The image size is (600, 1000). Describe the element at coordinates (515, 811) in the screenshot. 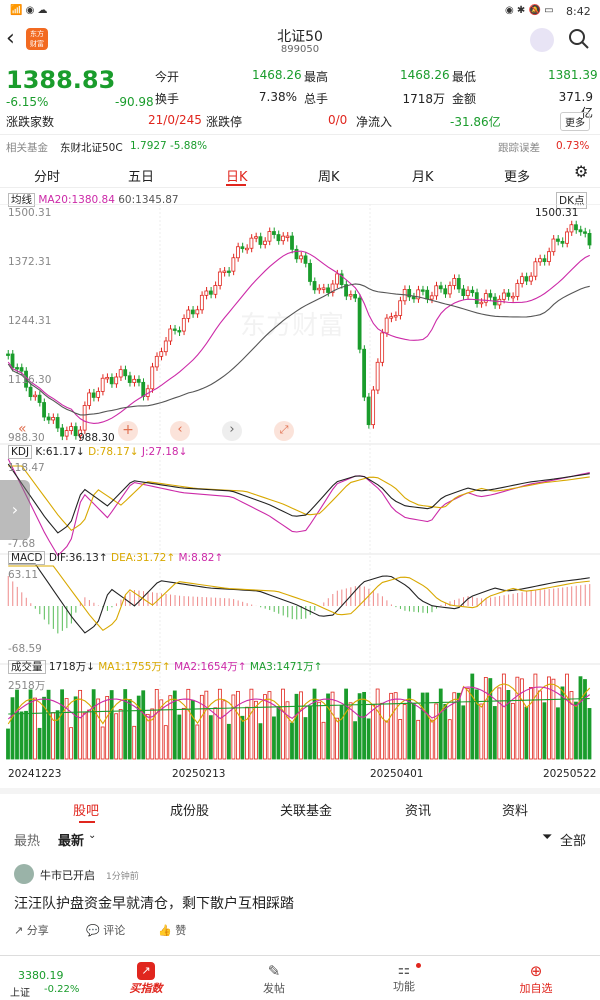

I see `tab-profile: 资料` at that location.